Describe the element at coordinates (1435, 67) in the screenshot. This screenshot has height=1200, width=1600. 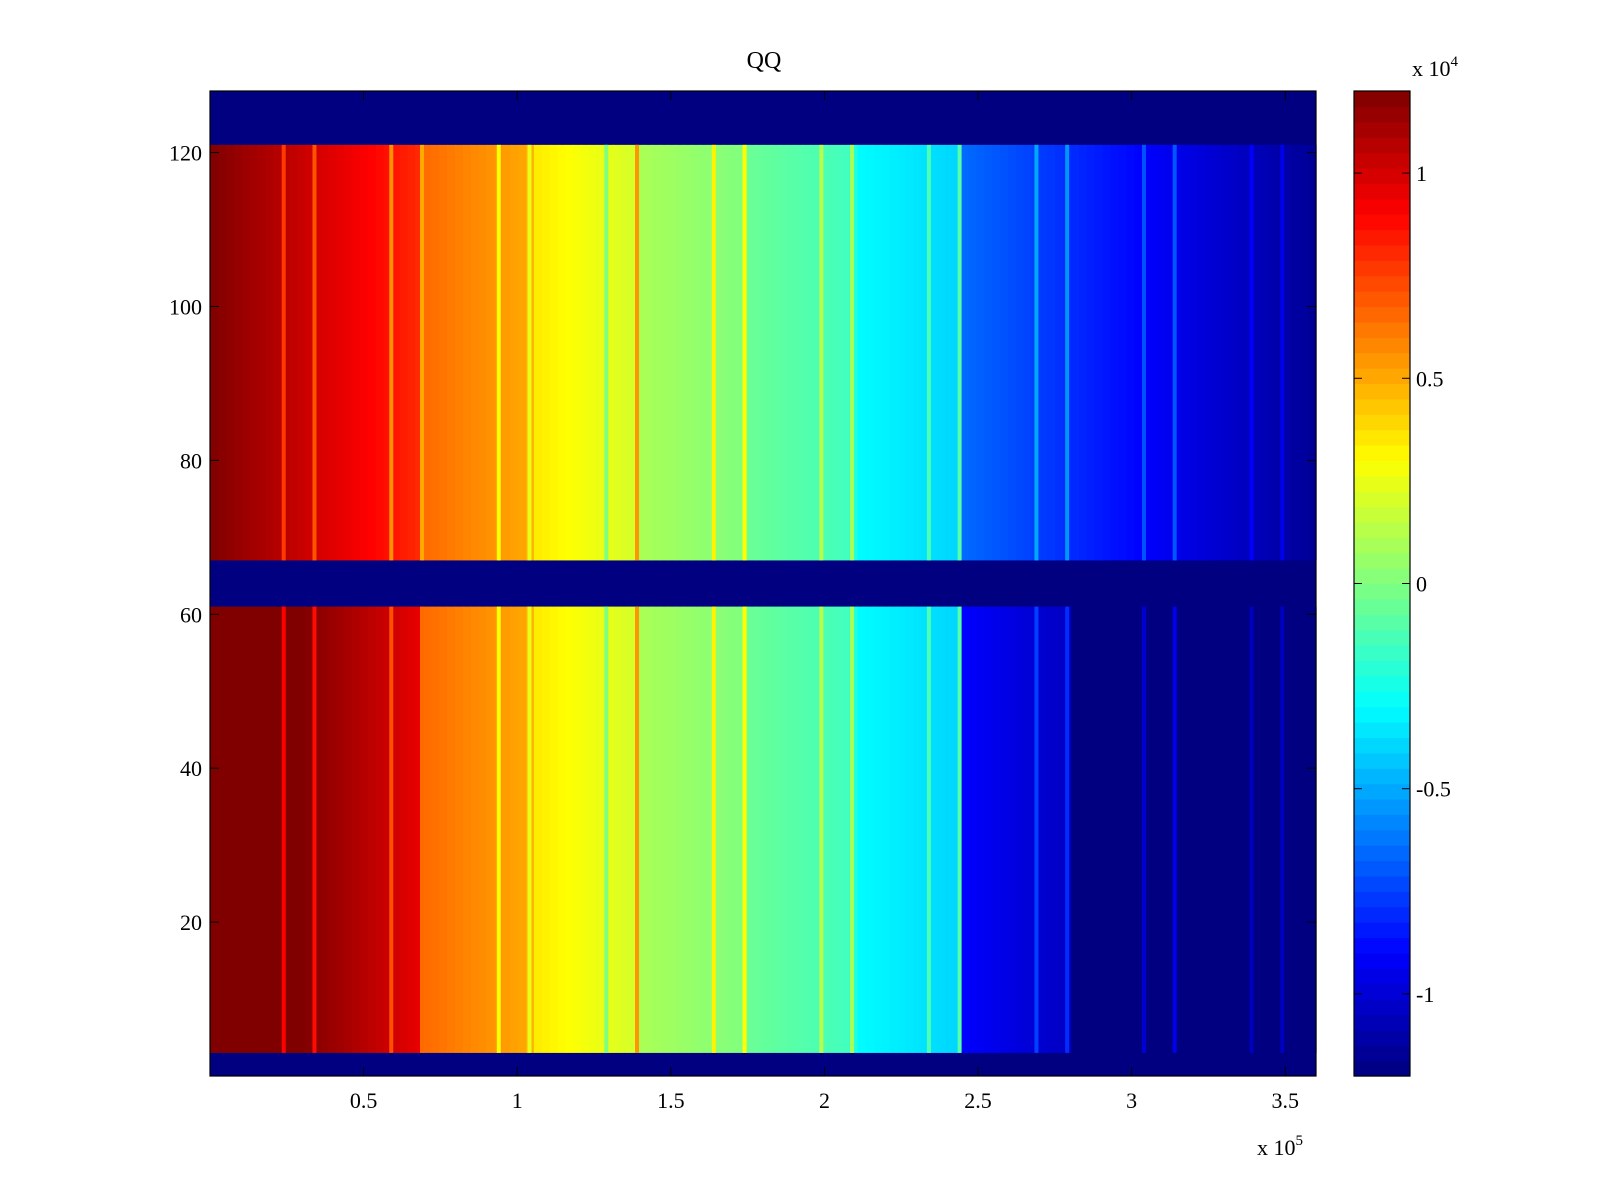
I see `colorbar-multiplier-label: x 104` at that location.